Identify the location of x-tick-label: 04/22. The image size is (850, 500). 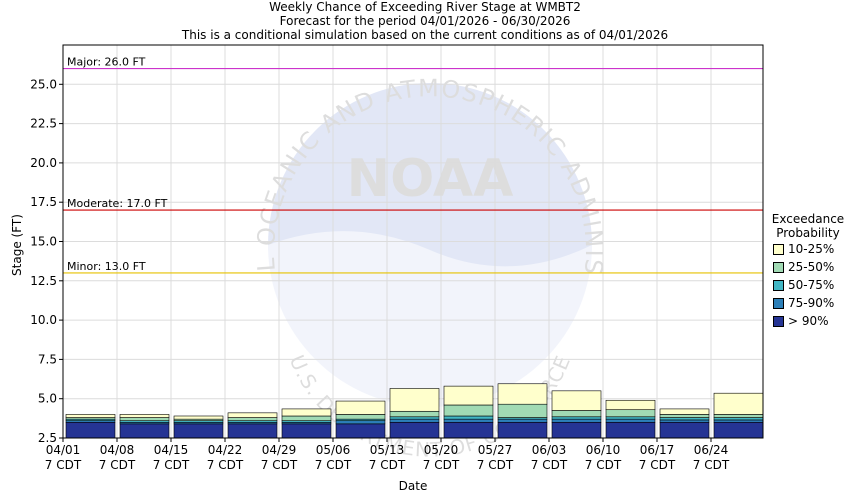
(225, 450).